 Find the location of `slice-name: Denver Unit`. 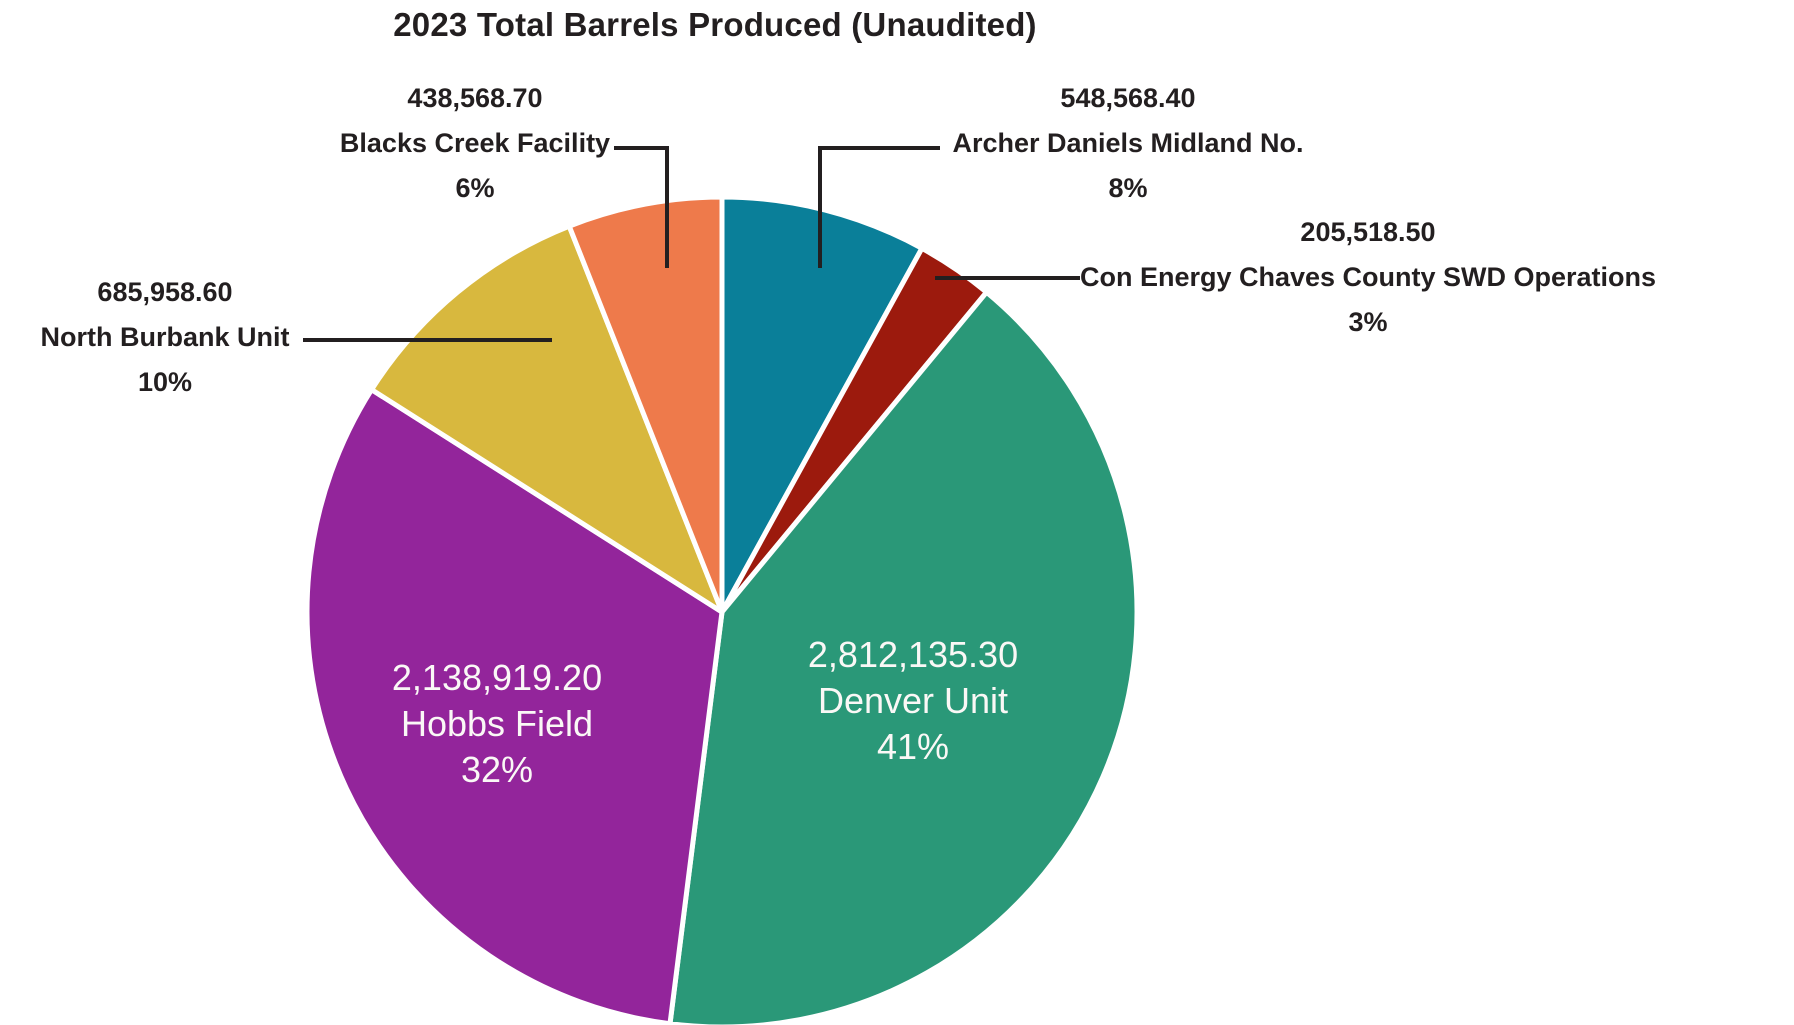

slice-name: Denver Unit is located at coordinates (913, 700).